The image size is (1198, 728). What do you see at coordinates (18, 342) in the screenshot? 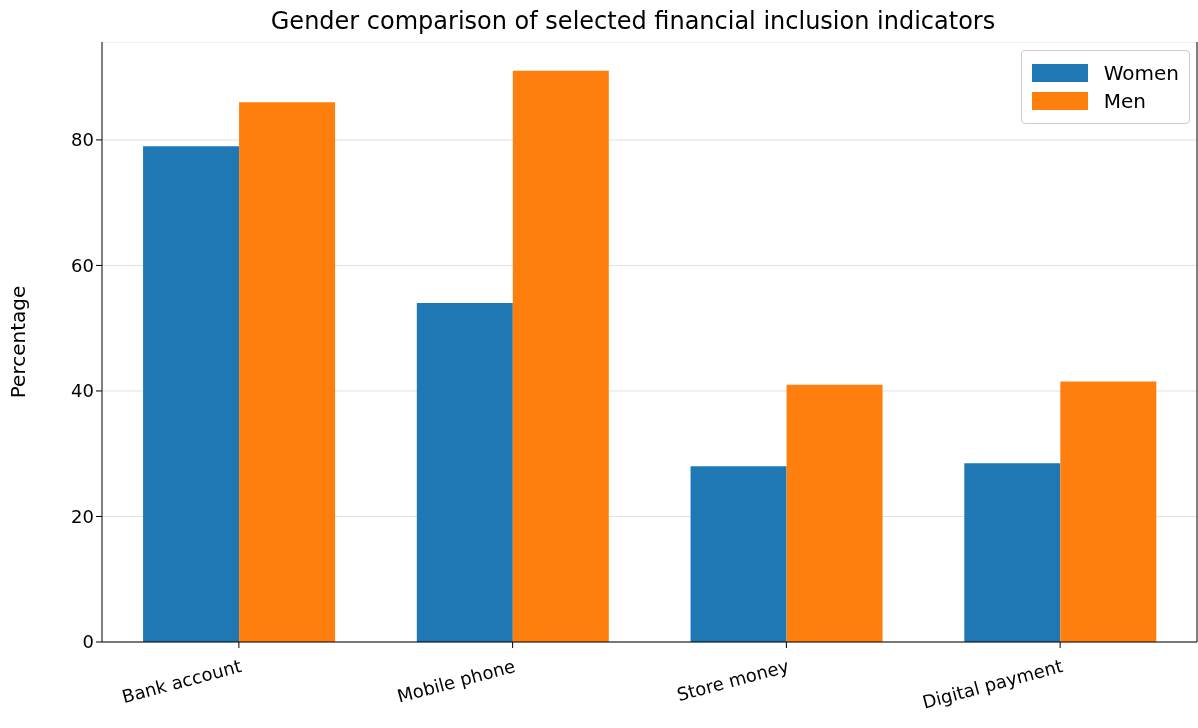
I see `y-axis-title: Percentage` at bounding box center [18, 342].